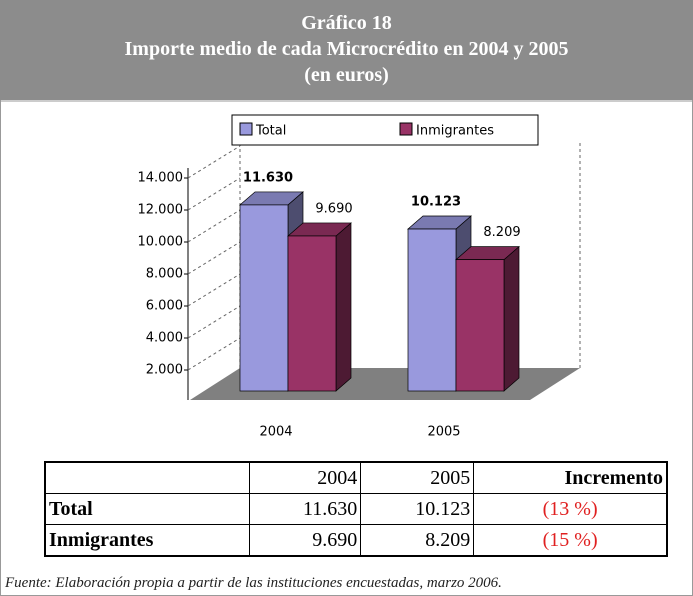 The height and width of the screenshot is (596, 693). I want to click on value-label: 11.630, so click(268, 177).